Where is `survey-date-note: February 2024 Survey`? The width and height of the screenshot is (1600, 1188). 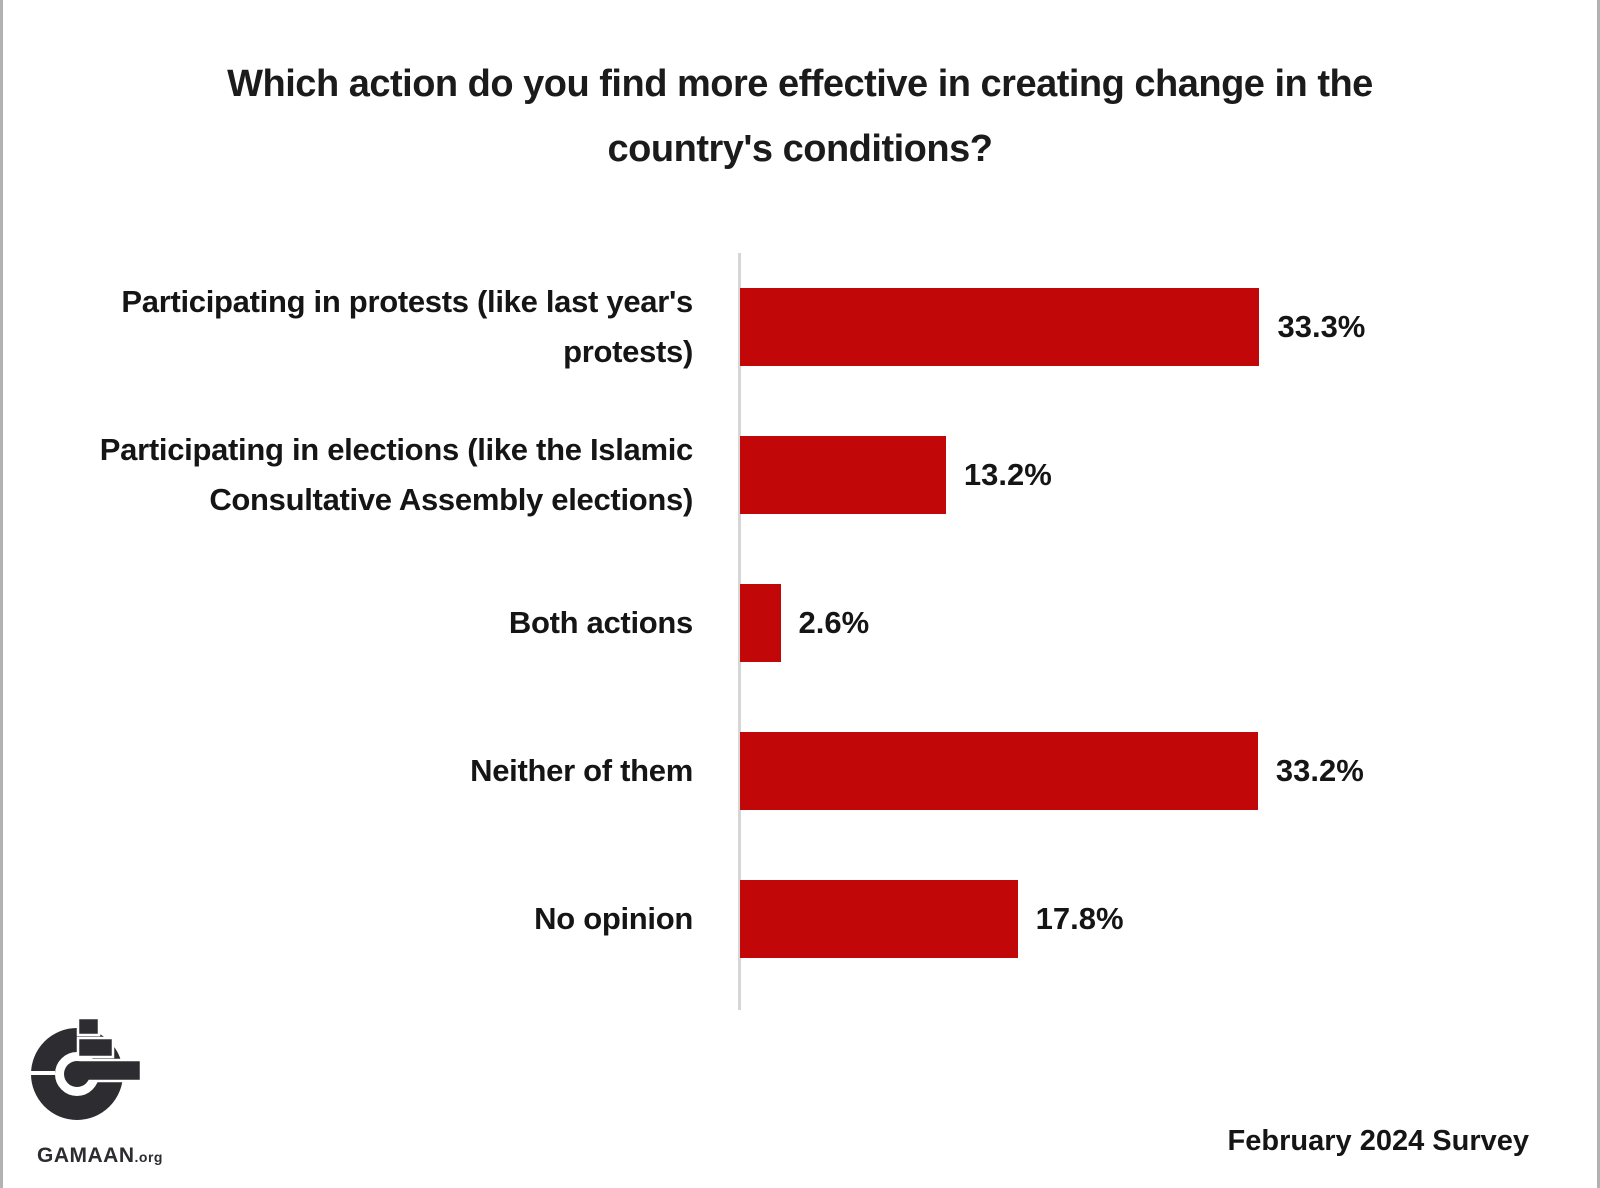
survey-date-note: February 2024 Survey is located at coordinates (1378, 1141).